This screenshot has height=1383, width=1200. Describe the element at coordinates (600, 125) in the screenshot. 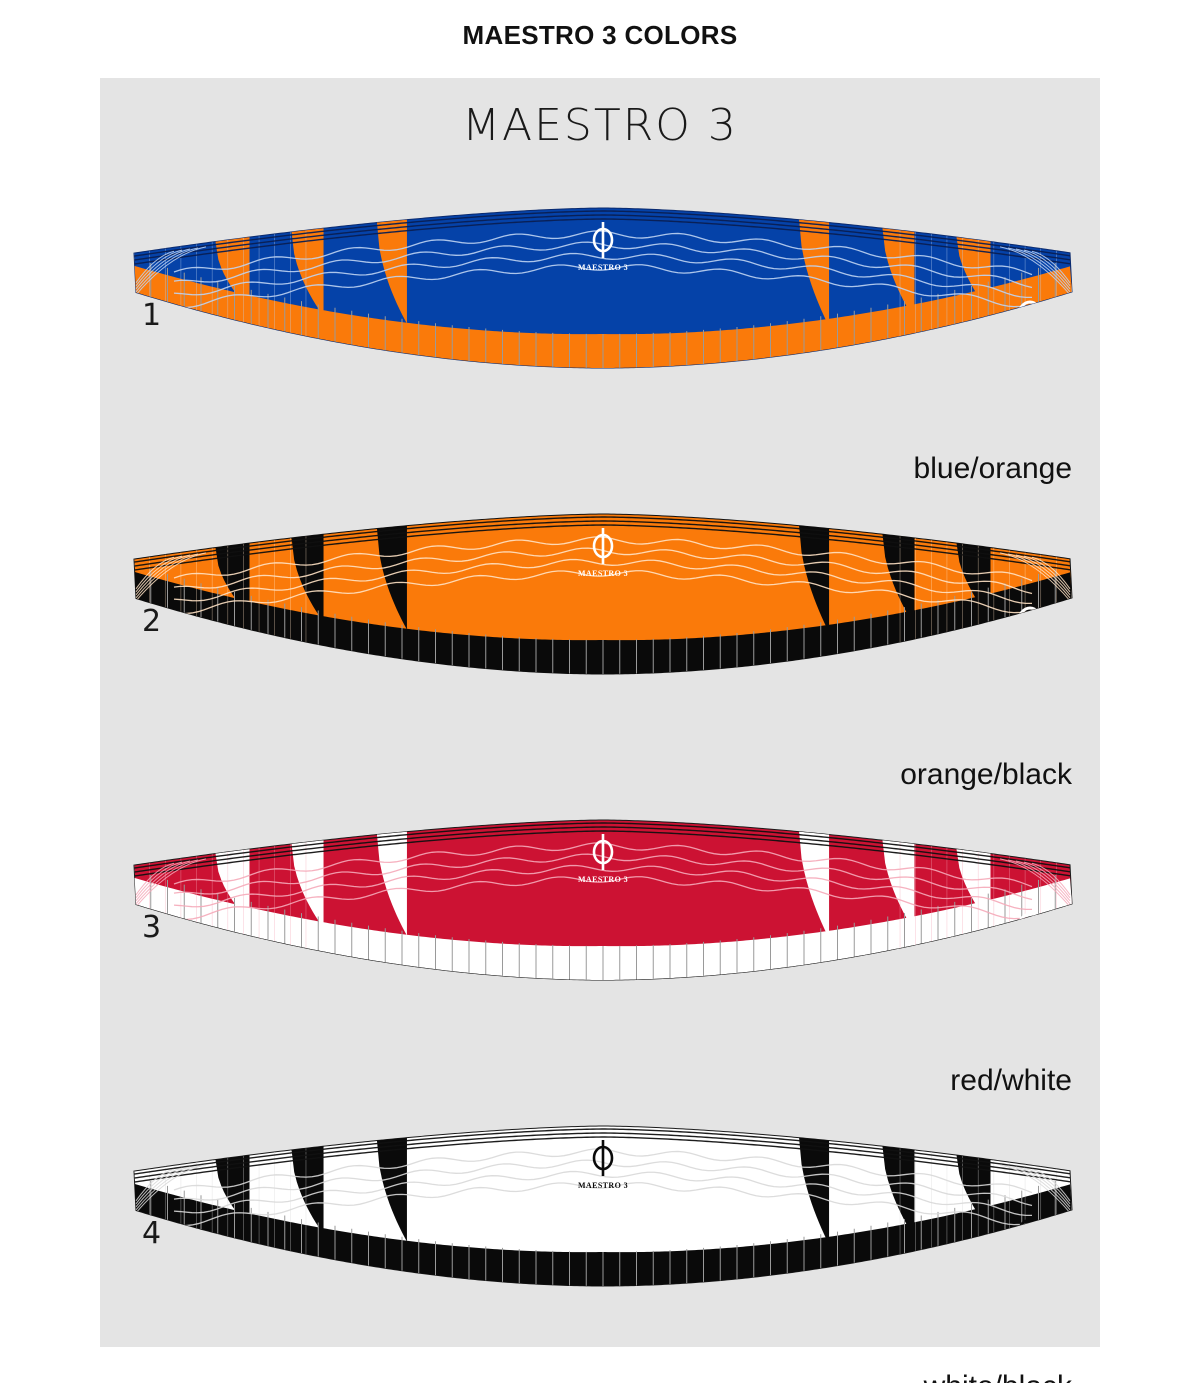

I see `panel-heading: MAESTRO 3` at that location.